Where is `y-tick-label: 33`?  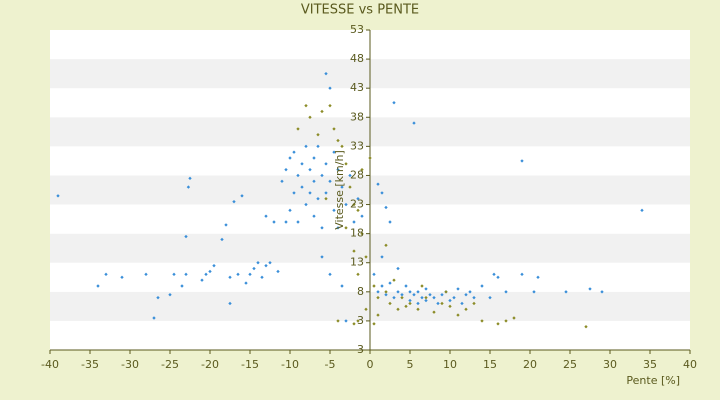 y-tick-label: 33 is located at coordinates (357, 145).